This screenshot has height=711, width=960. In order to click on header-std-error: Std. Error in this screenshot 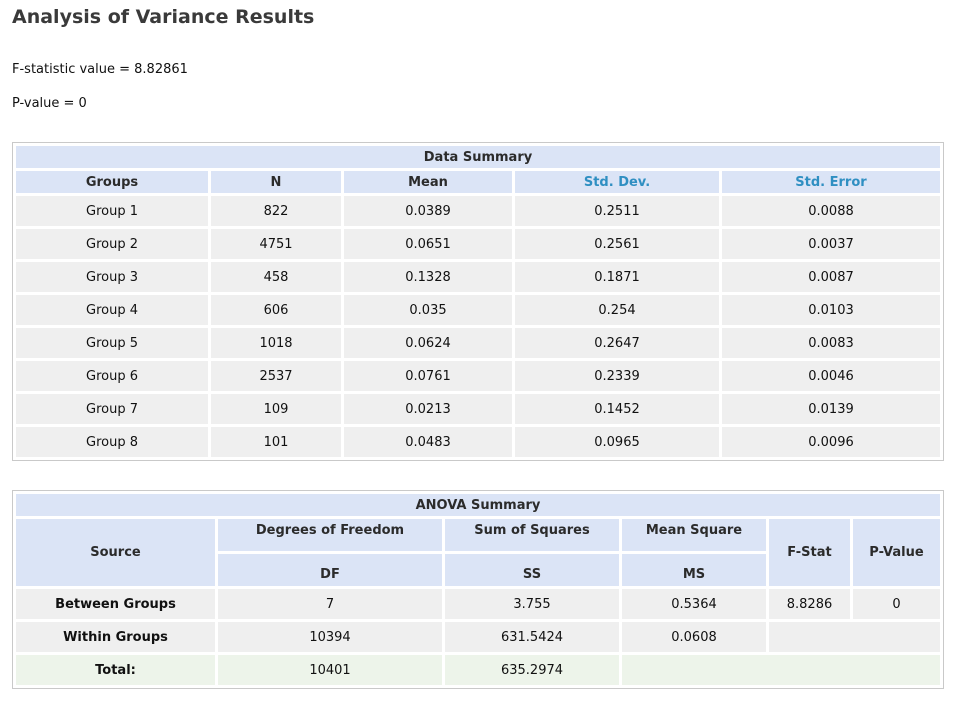, I will do `click(831, 182)`.